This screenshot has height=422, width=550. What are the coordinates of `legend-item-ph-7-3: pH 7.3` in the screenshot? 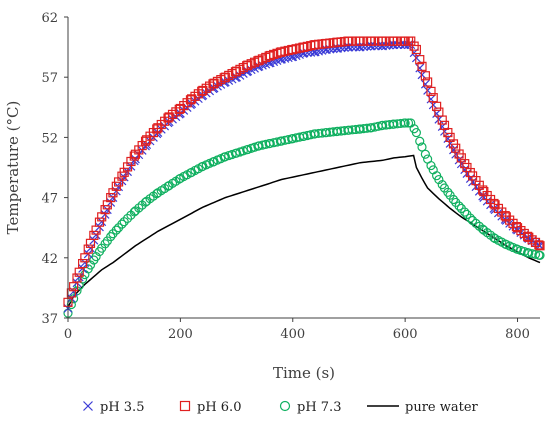 It's located at (310, 407).